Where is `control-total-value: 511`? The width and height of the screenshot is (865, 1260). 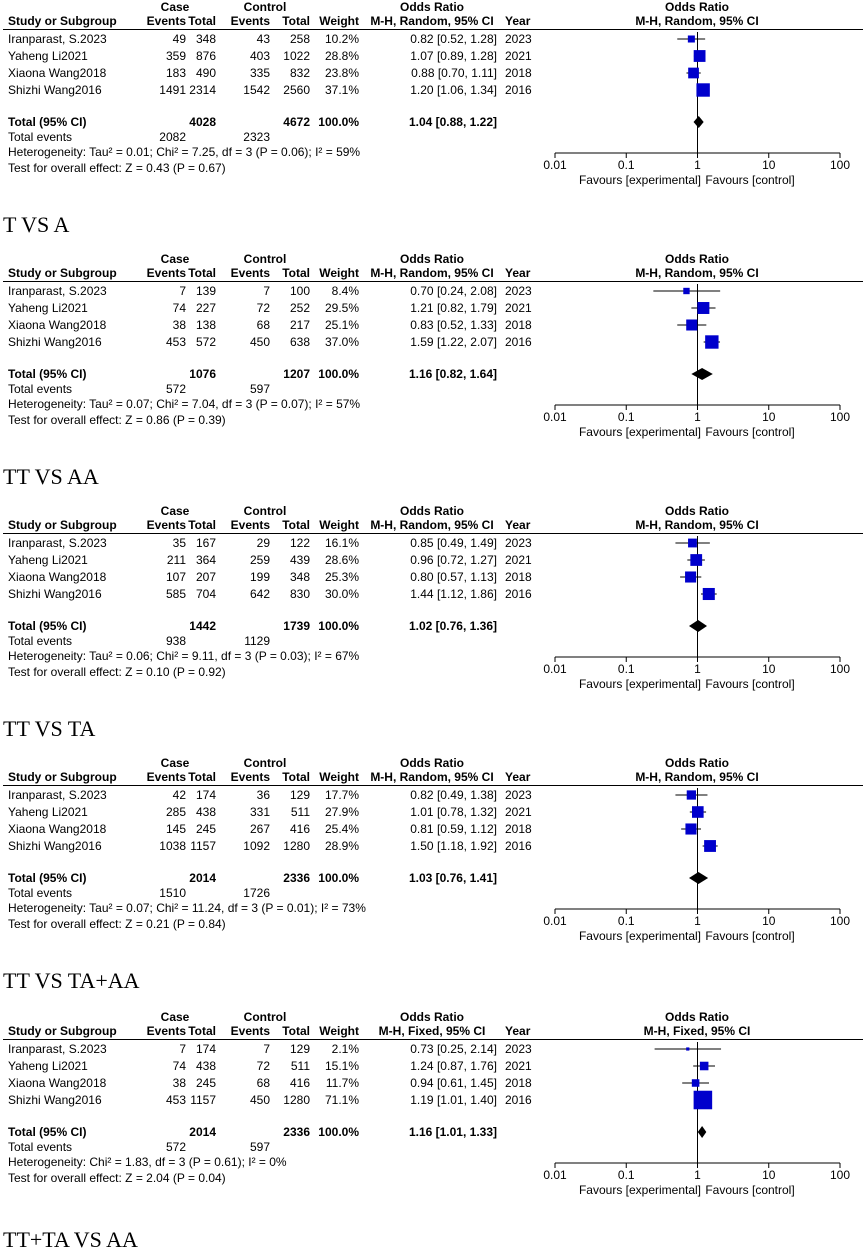 control-total-value: 511 is located at coordinates (300, 812).